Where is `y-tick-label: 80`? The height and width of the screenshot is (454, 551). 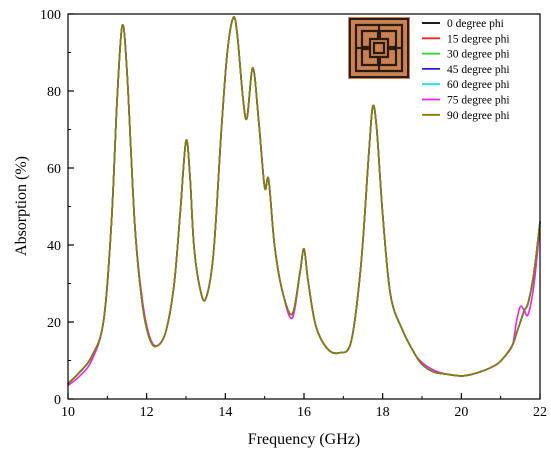 y-tick-label: 80 is located at coordinates (54, 92).